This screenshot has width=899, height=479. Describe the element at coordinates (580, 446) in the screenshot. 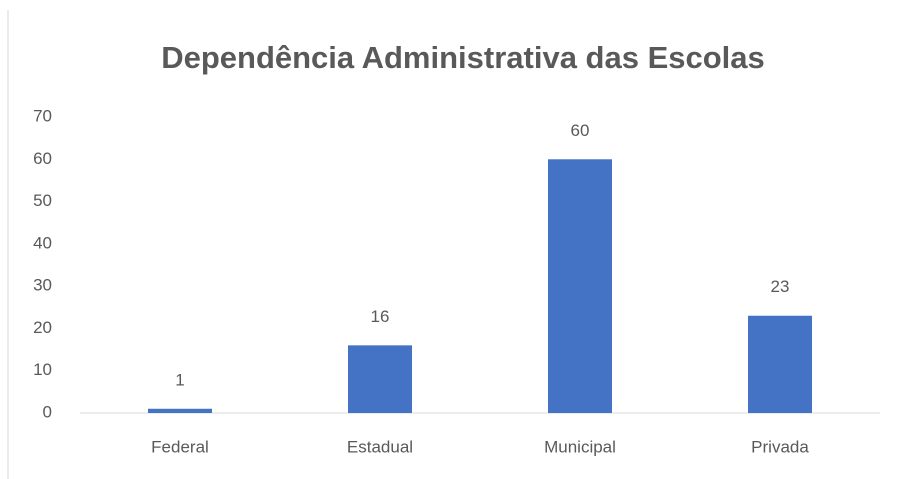

I see `x-tick-label: Municipal` at that location.